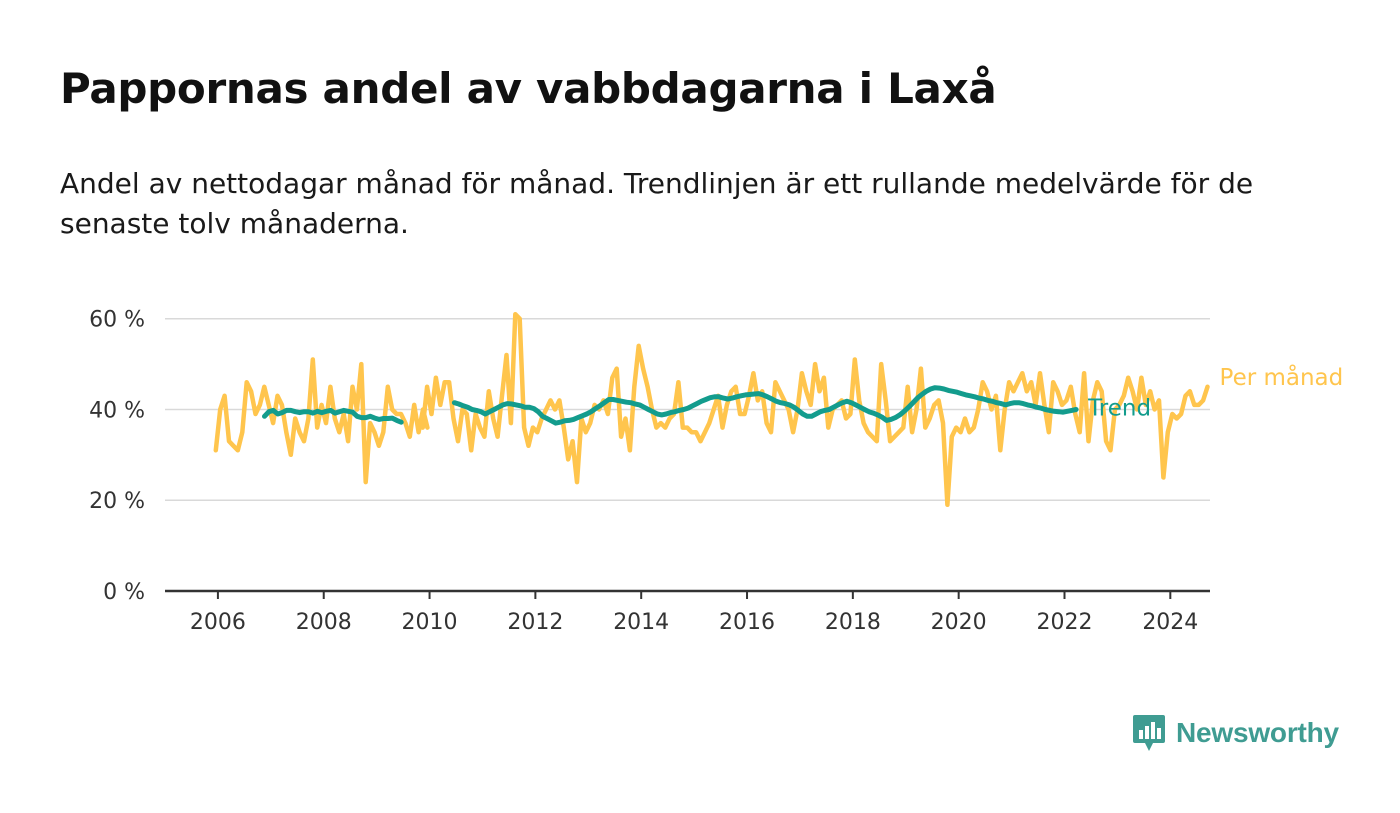 The image size is (1400, 813). I want to click on series-labels: Per månad Trend, so click(1215, 392).